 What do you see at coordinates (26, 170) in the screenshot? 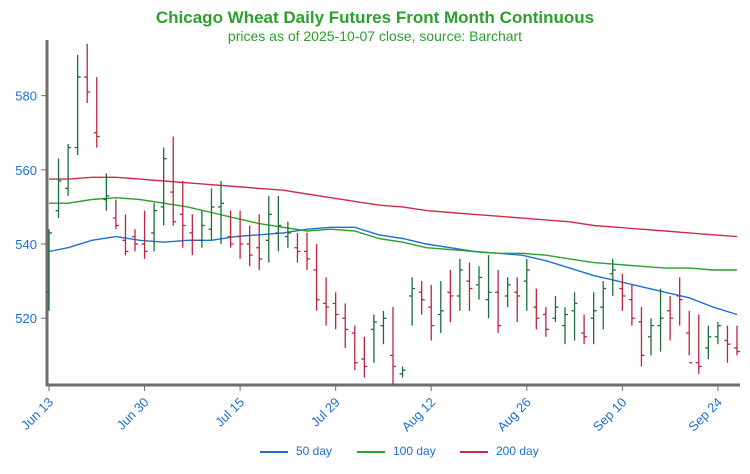
I see `y-tick-label: 560` at bounding box center [26, 170].